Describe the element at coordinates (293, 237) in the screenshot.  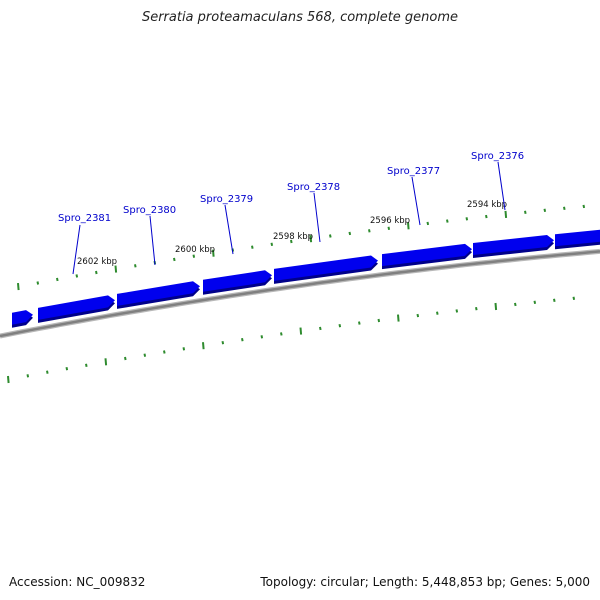
I see `scale-label: 2598 kbp` at that location.